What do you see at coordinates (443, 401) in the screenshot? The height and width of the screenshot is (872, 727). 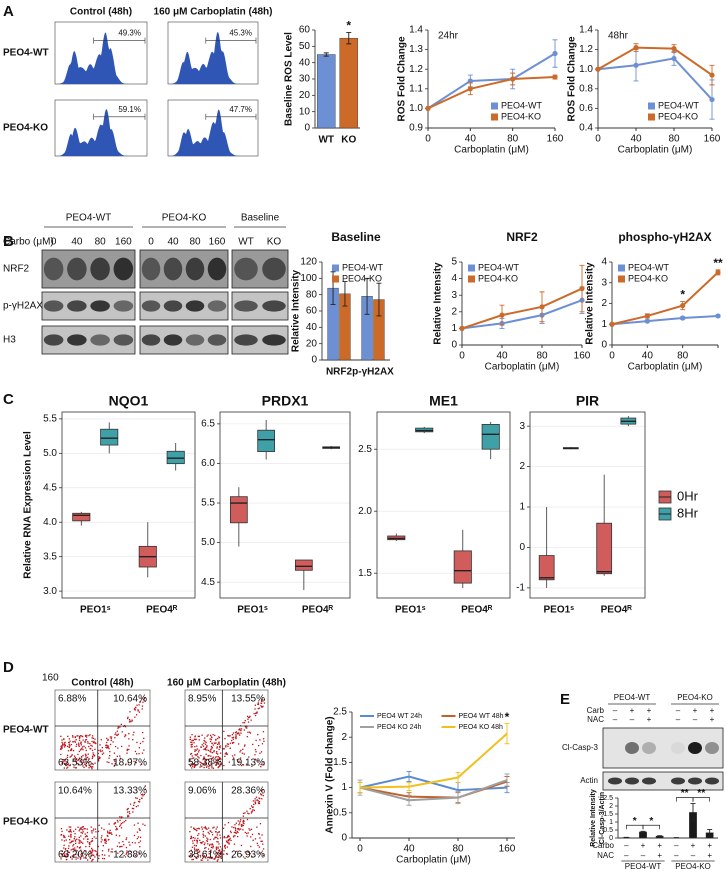 I see `chart-title: ME1` at bounding box center [443, 401].